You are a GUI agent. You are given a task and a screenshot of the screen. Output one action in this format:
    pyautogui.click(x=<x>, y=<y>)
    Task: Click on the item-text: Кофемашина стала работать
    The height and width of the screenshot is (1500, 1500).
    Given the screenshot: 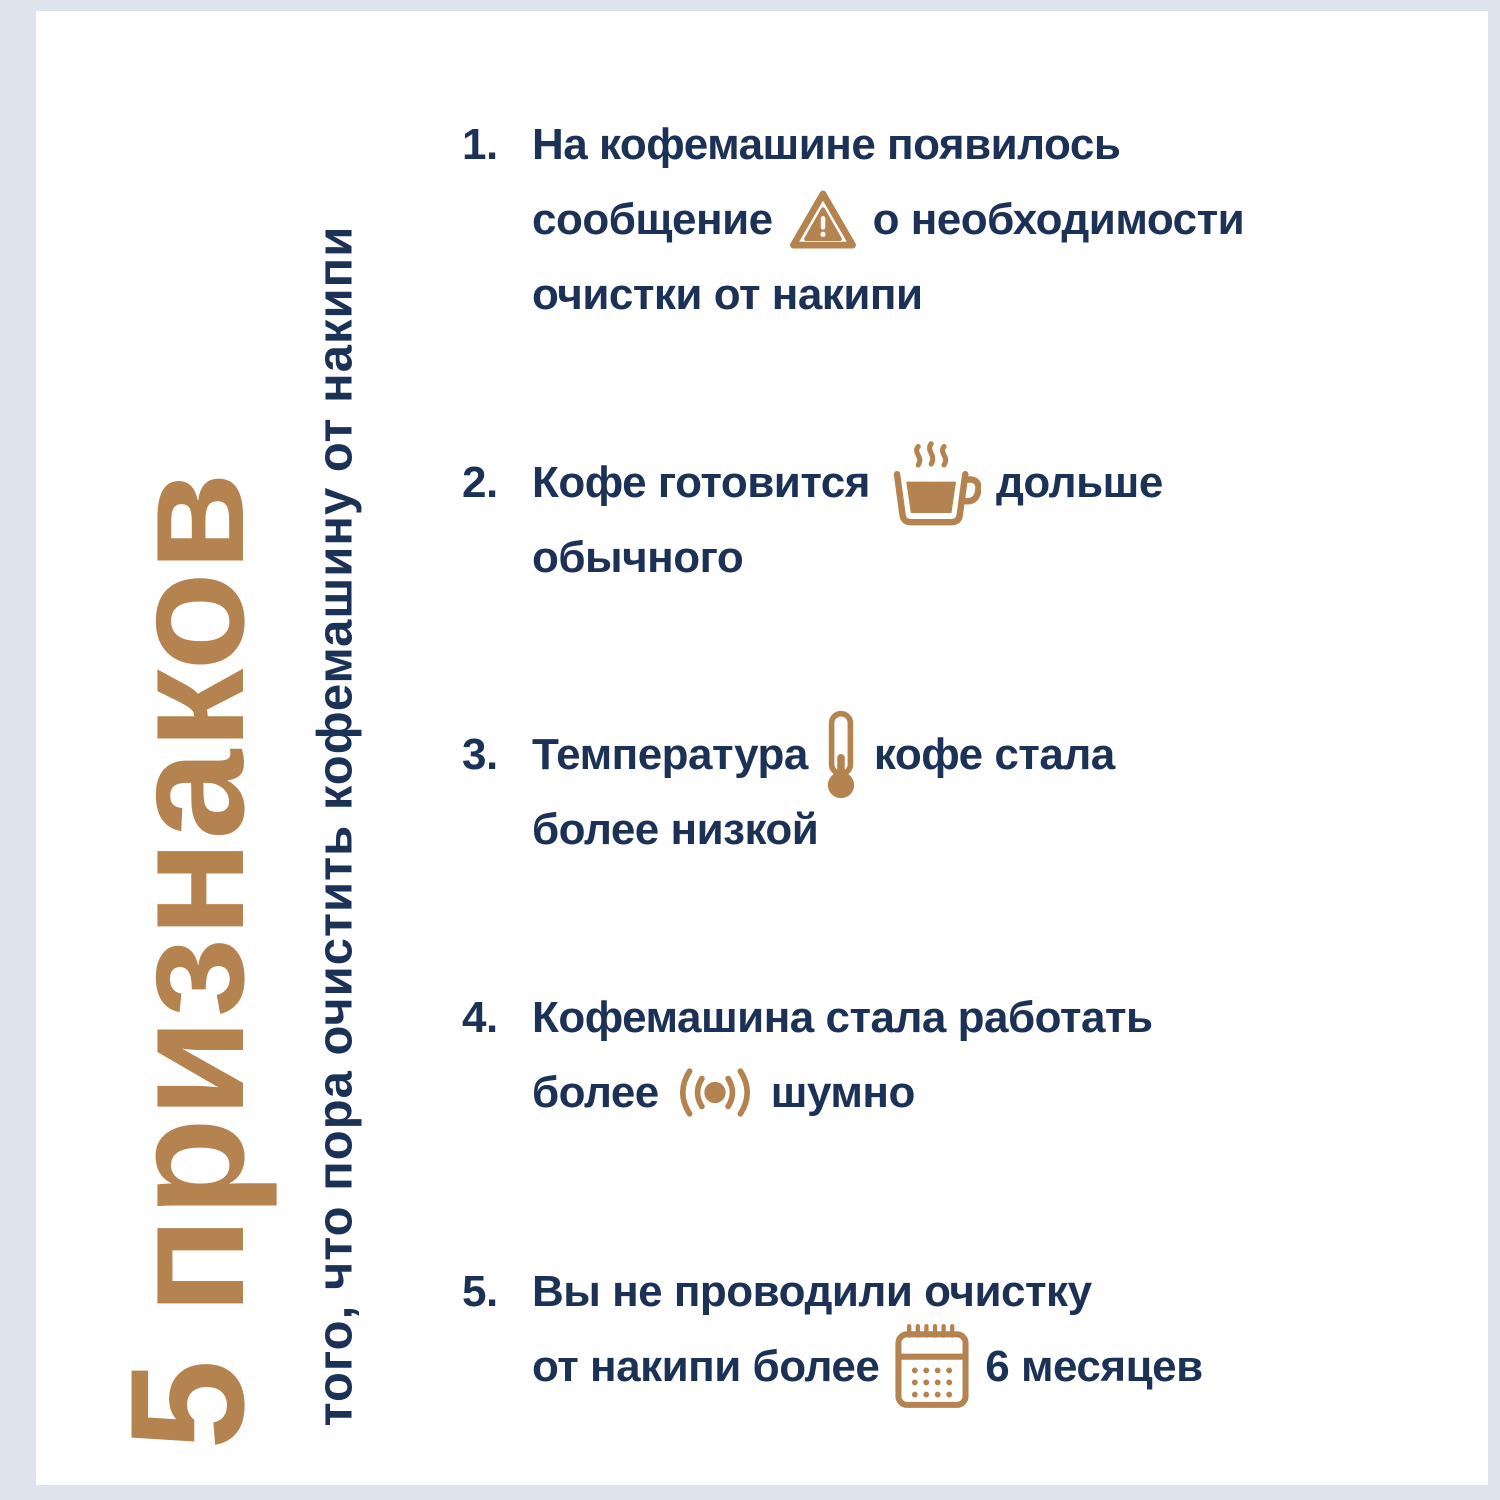 What is the action you would take?
    pyautogui.click(x=842, y=1017)
    